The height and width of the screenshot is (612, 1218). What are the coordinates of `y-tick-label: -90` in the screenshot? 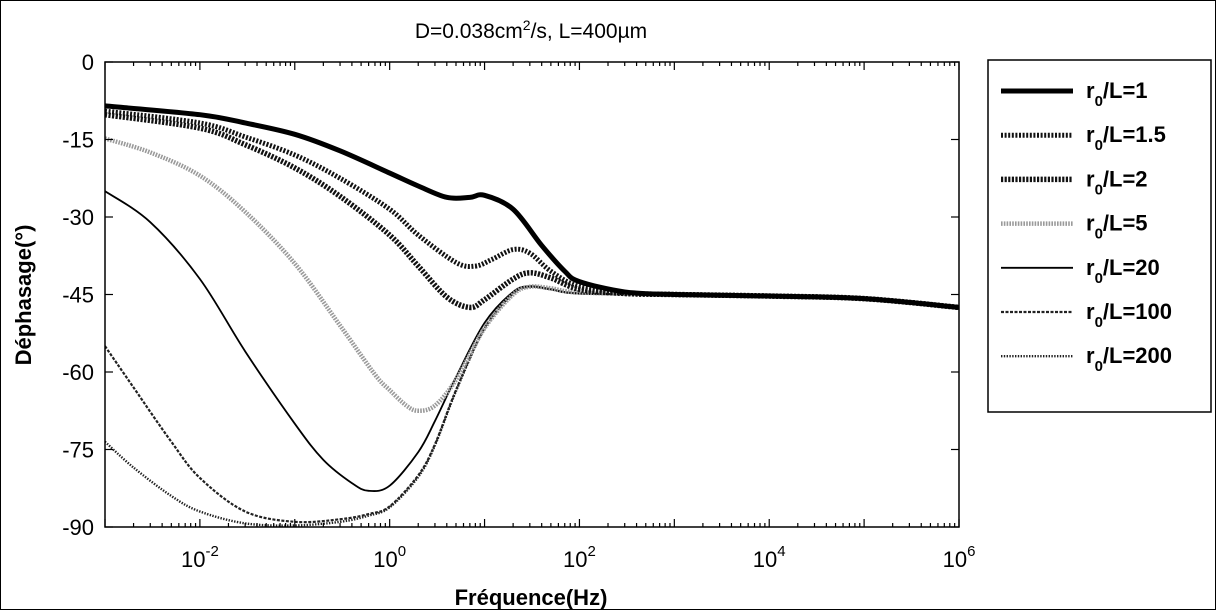 It's located at (78, 527).